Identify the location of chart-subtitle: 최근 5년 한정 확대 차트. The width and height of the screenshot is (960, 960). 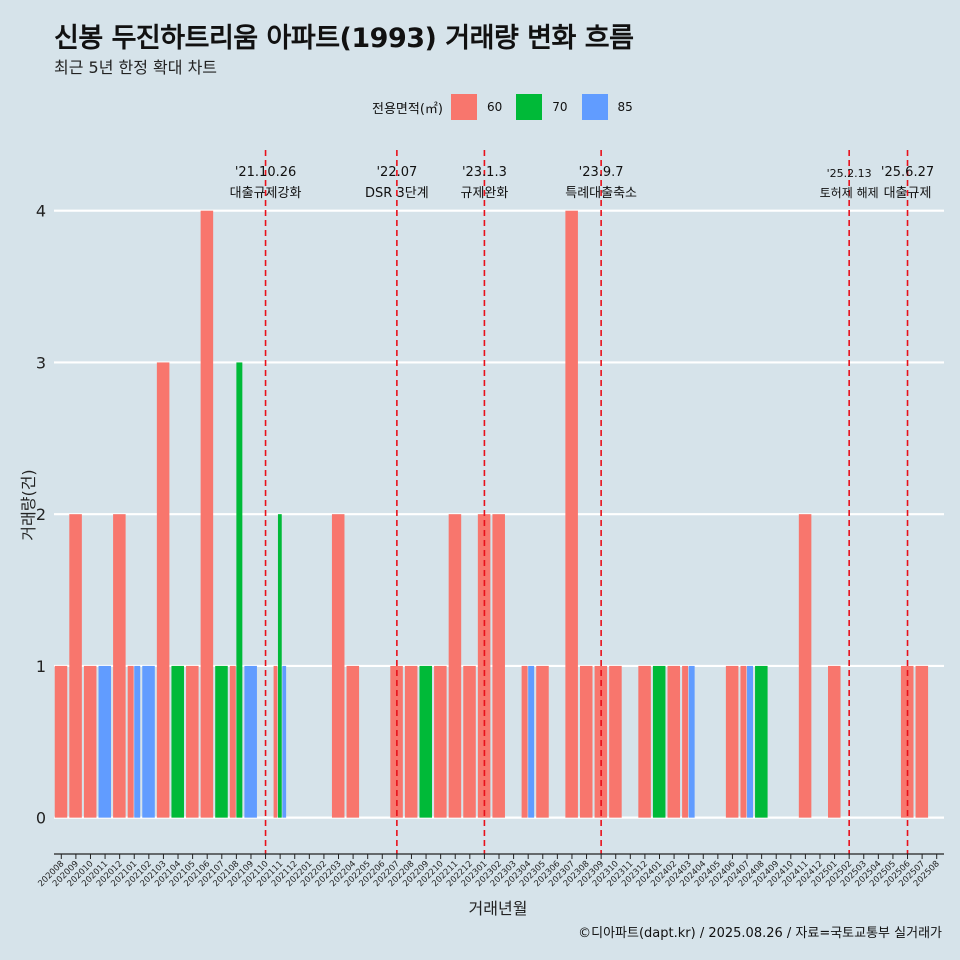
(136, 67).